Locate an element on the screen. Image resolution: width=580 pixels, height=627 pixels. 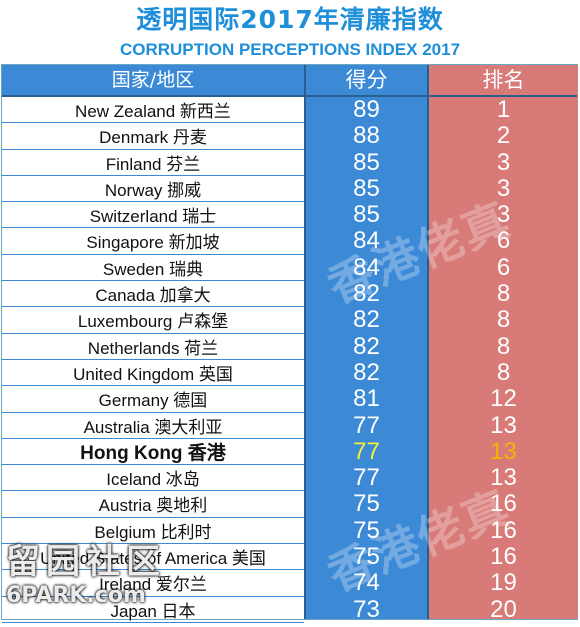
table-row: Australia 澳大利亚 77 13 is located at coordinates (289, 425).